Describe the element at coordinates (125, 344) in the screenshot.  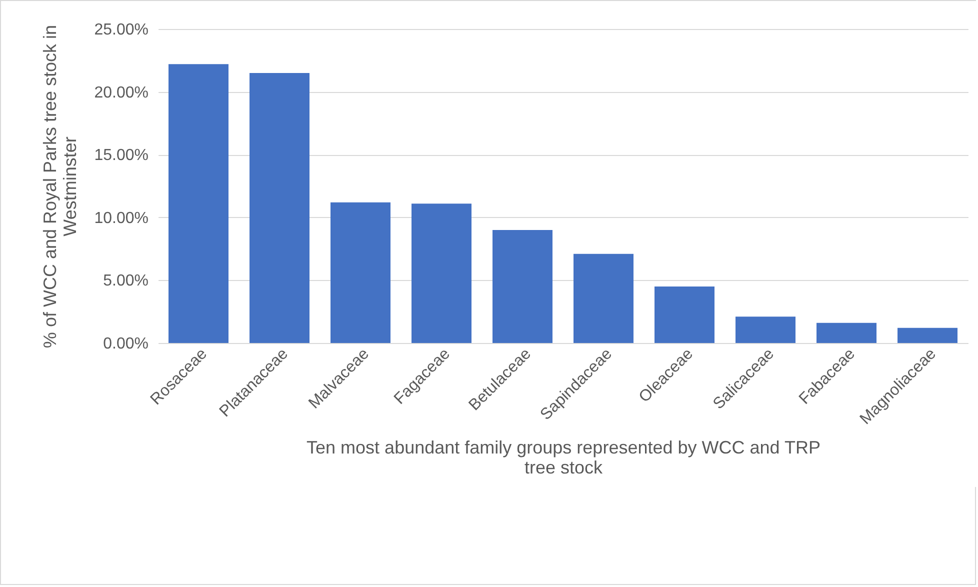
I see `y-tick-label: 0.00%` at that location.